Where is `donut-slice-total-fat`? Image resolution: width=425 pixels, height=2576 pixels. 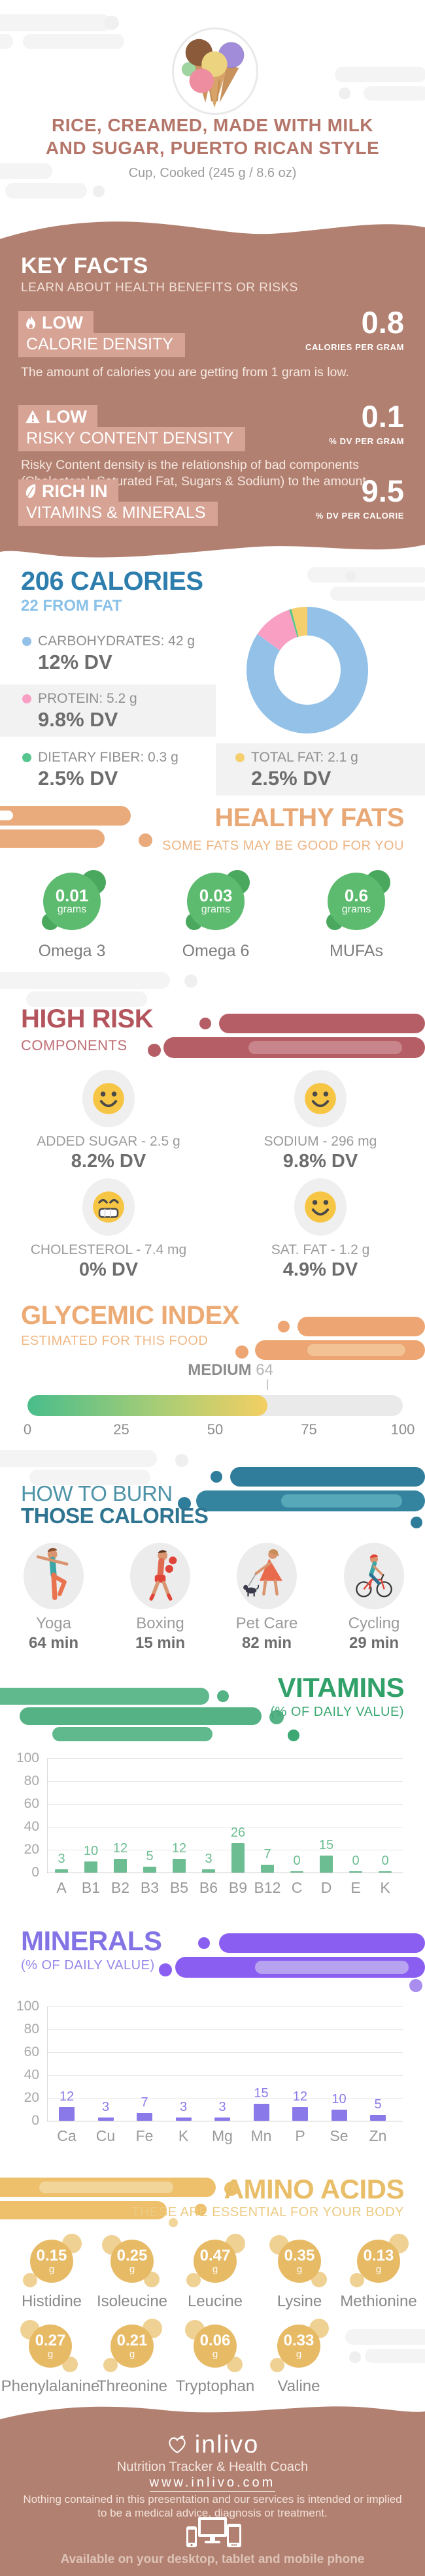
donut-slice-total-fat is located at coordinates (299, 622).